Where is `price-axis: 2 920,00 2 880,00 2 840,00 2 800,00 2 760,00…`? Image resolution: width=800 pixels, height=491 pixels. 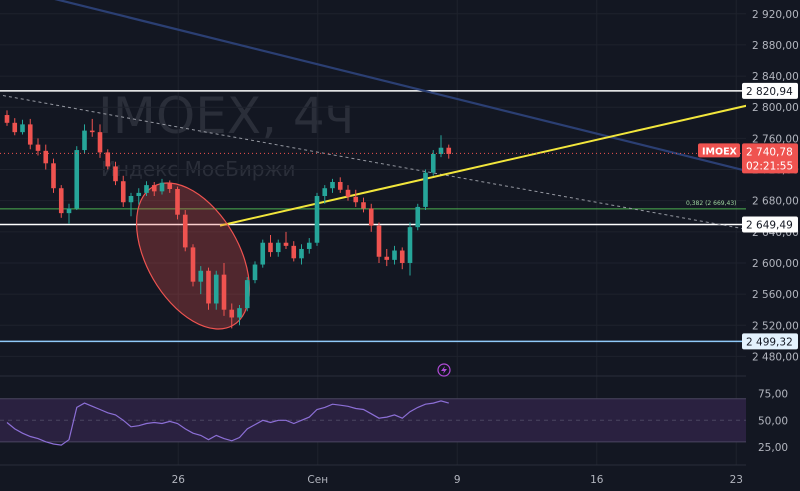 price-axis: 2 920,00 2 880,00 2 840,00 2 800,00 2 760,00… is located at coordinates (773, 245).